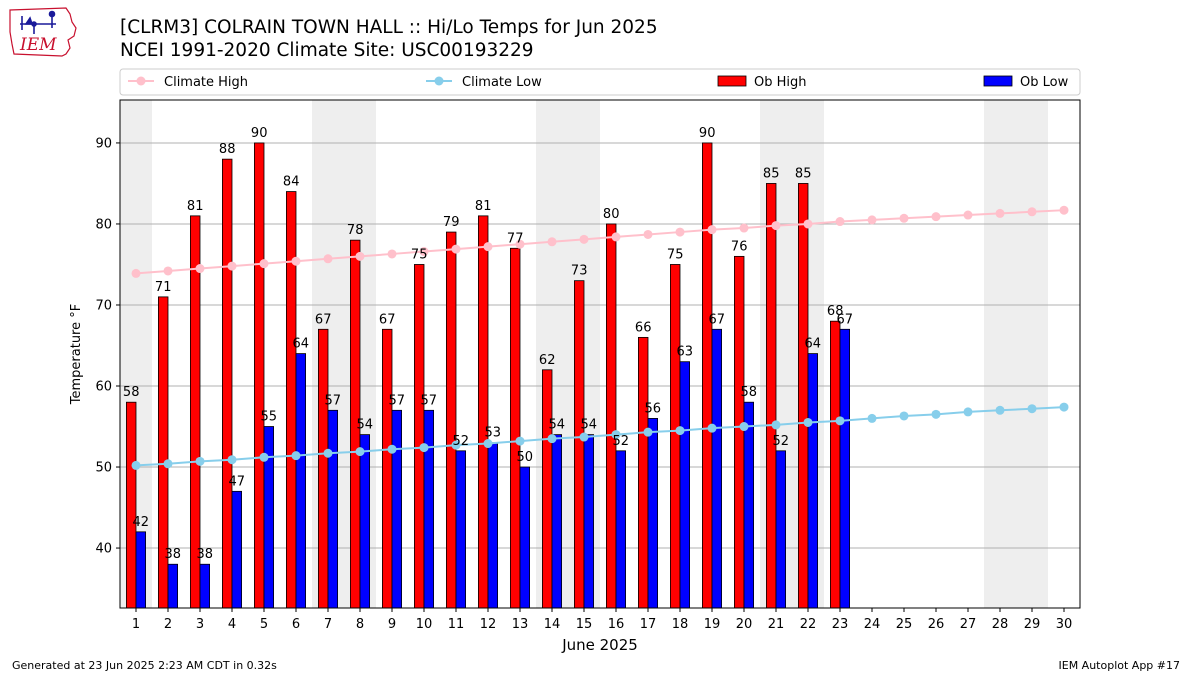 This screenshot has width=1200, height=675. I want to click on x-tick-label: 21, so click(776, 624).